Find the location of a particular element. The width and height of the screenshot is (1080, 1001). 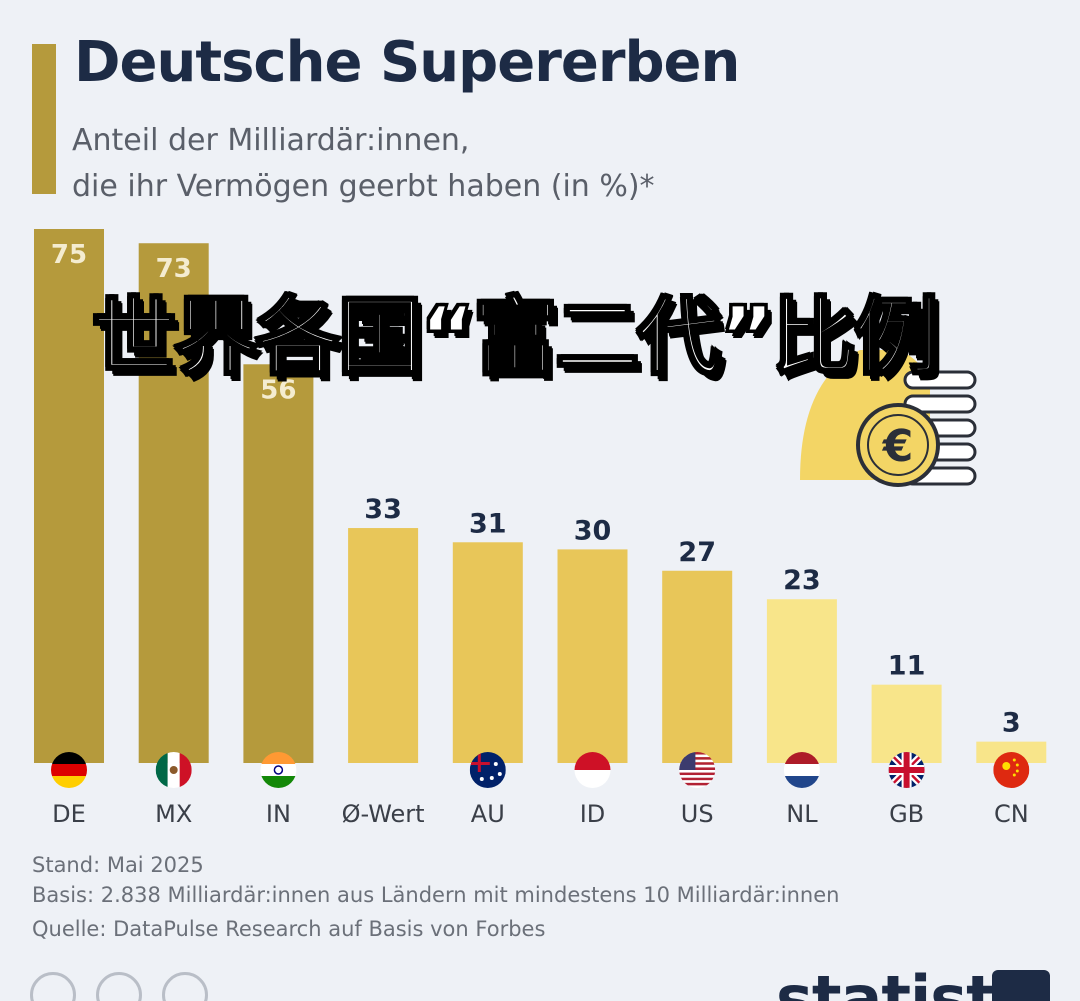

bar-ID is located at coordinates (592, 656).